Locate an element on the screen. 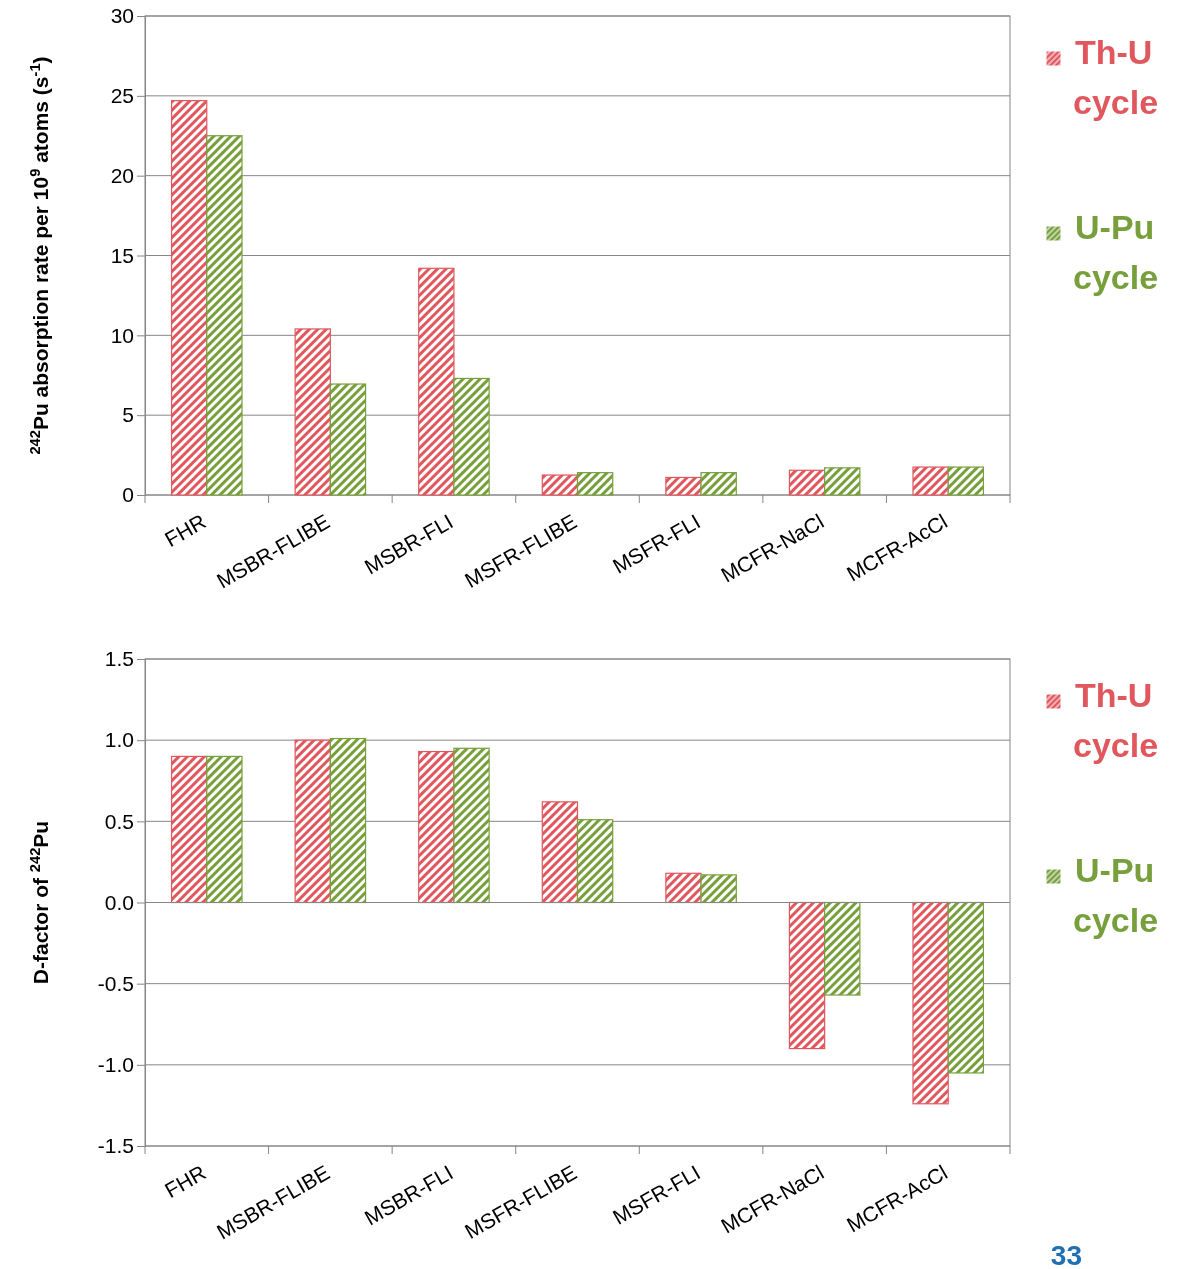  y-tick-label: -1.0 is located at coordinates (115, 1065).